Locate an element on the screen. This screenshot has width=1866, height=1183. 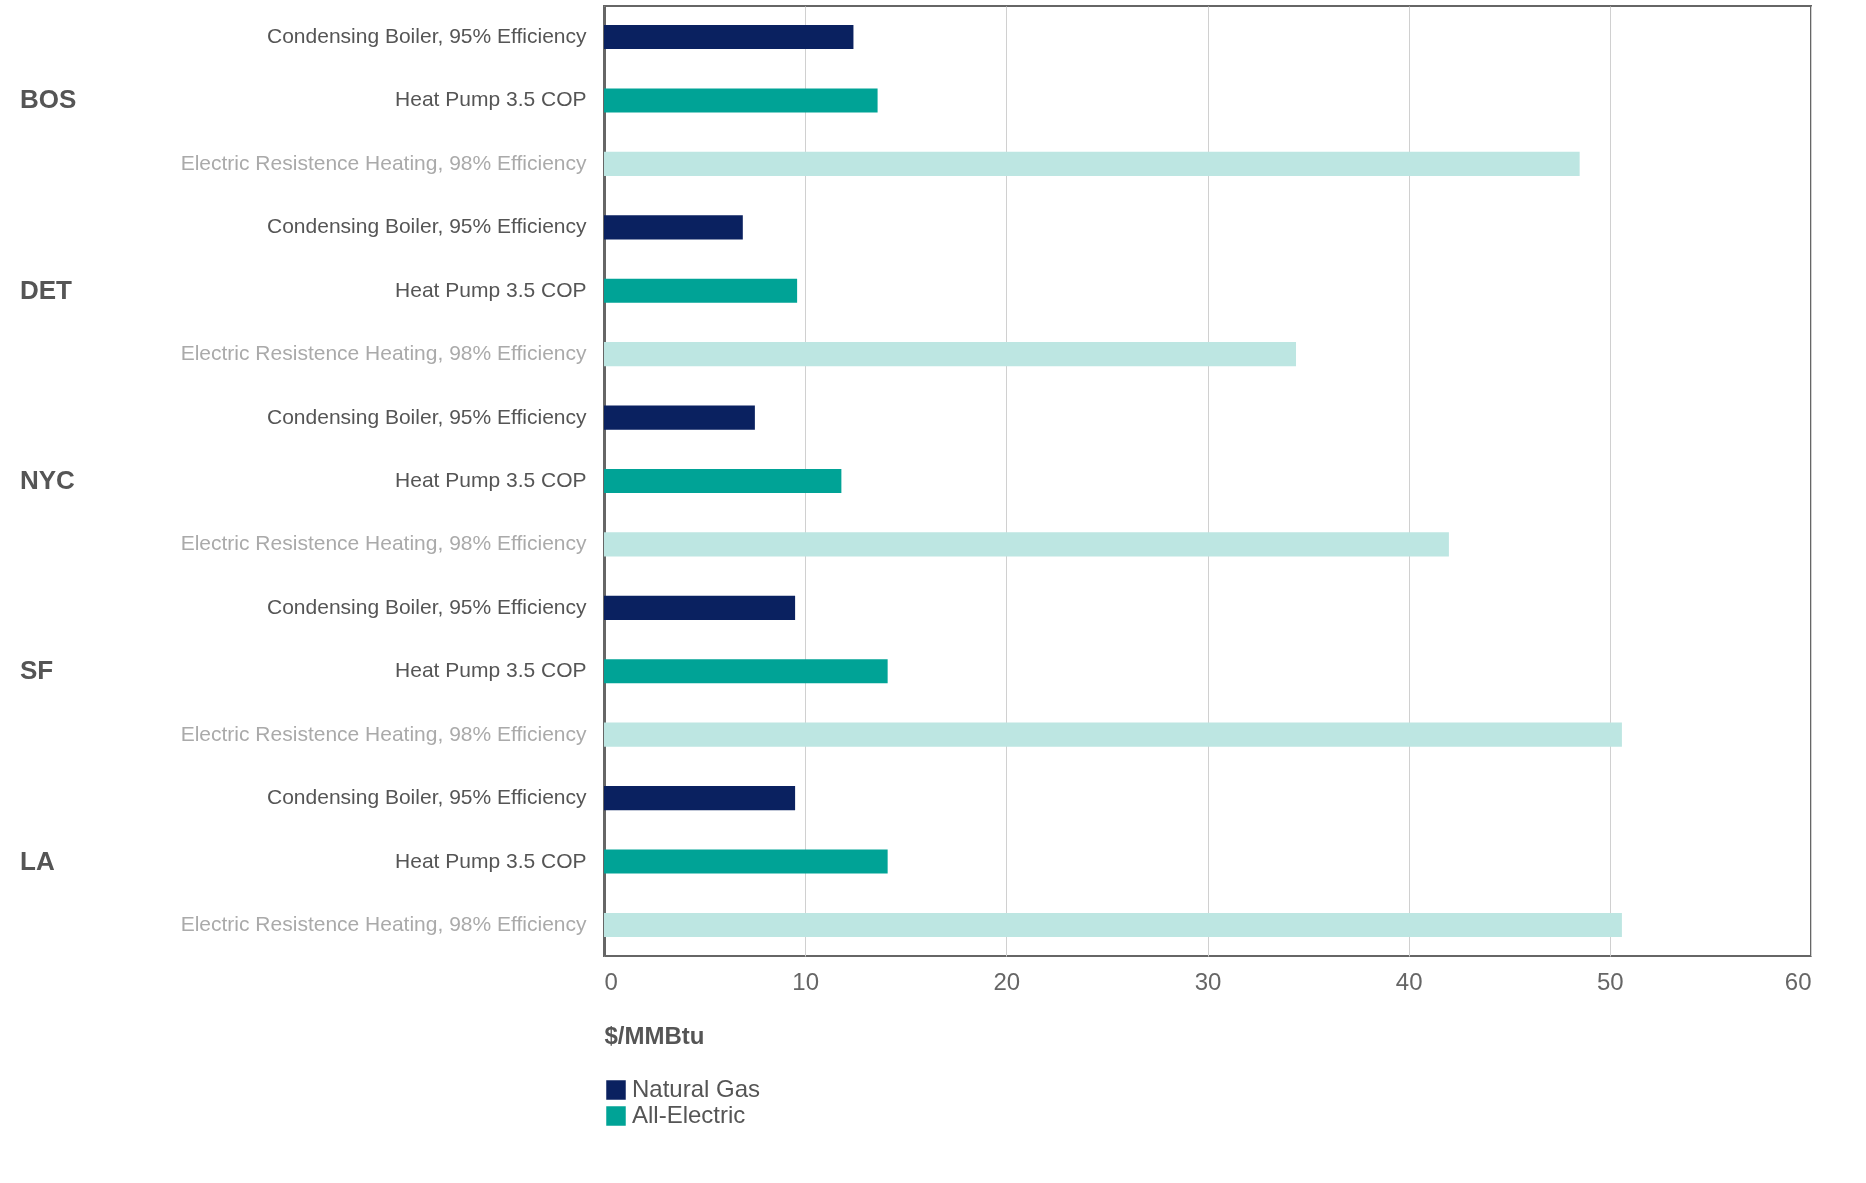
text: NYC is located at coordinates (48, 480).